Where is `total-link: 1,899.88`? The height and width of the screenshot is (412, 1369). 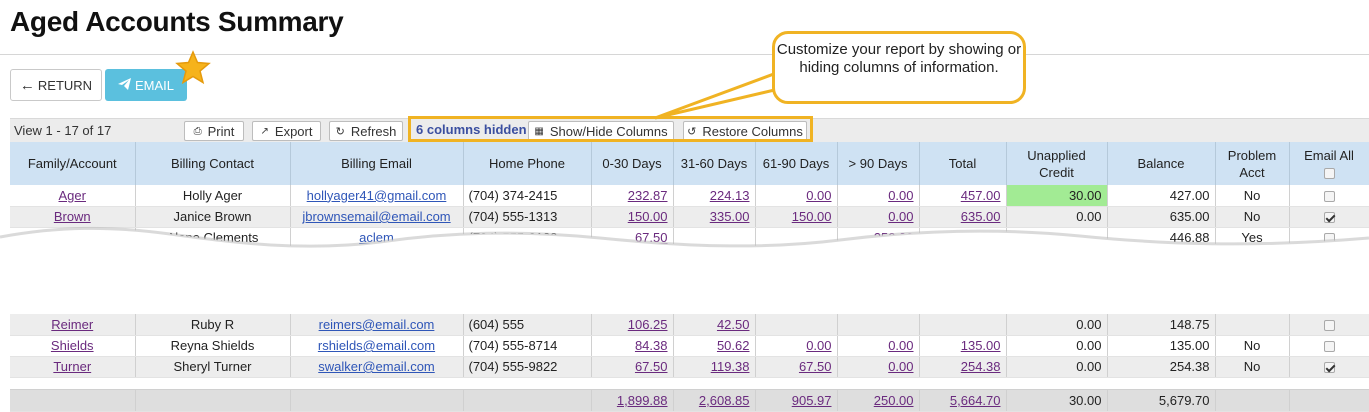
total-link: 1,899.88 is located at coordinates (642, 400).